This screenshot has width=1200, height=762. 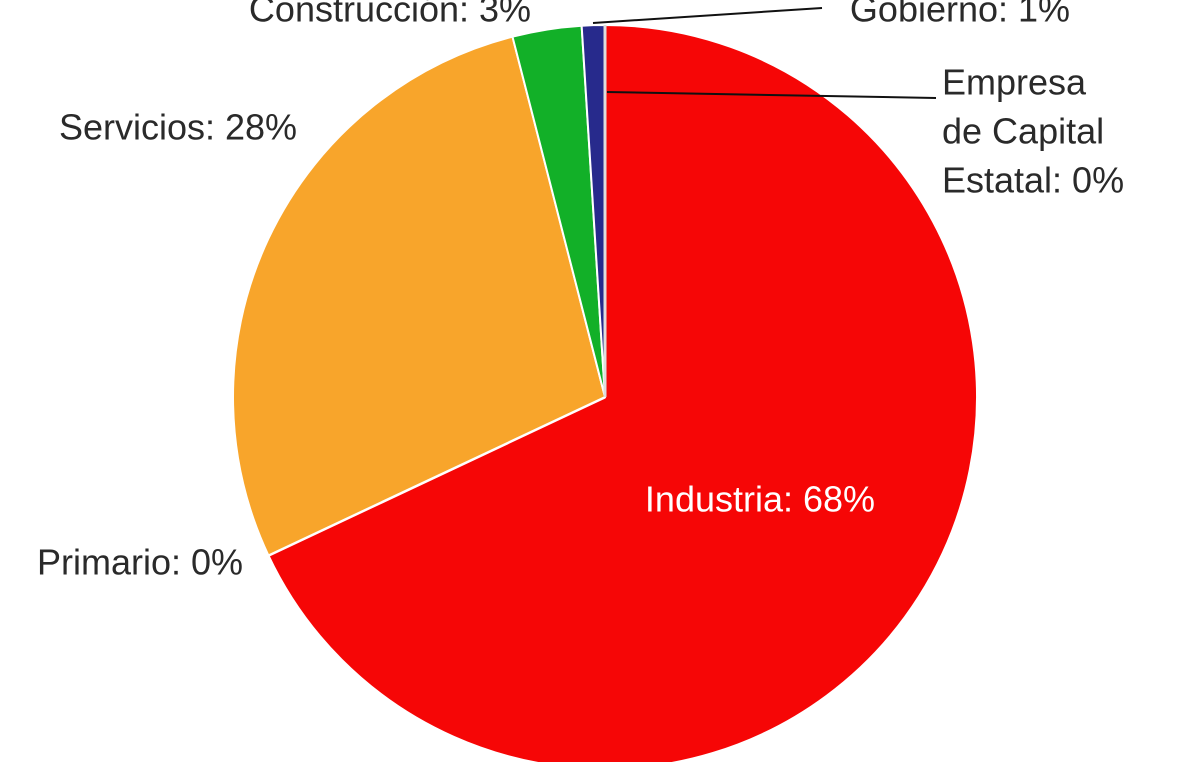 I want to click on slice-label: Industria: 68%, so click(x=760, y=499).